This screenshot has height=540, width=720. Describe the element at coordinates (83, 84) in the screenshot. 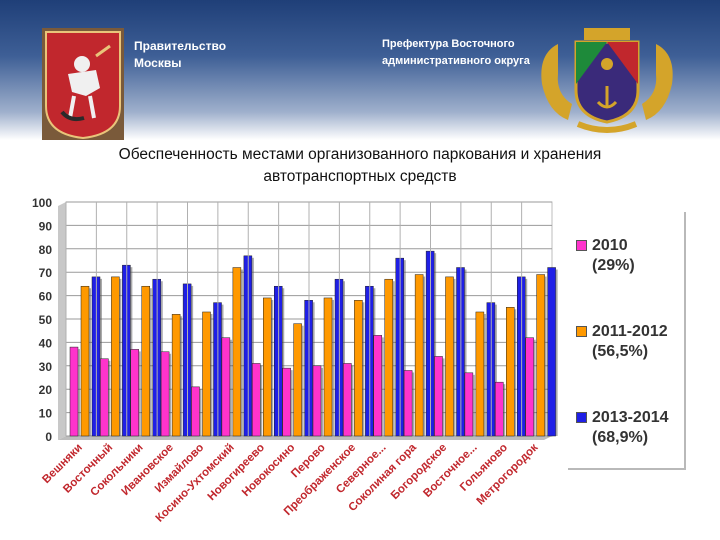

I see `moscow-coat-of-arms-icon` at that location.